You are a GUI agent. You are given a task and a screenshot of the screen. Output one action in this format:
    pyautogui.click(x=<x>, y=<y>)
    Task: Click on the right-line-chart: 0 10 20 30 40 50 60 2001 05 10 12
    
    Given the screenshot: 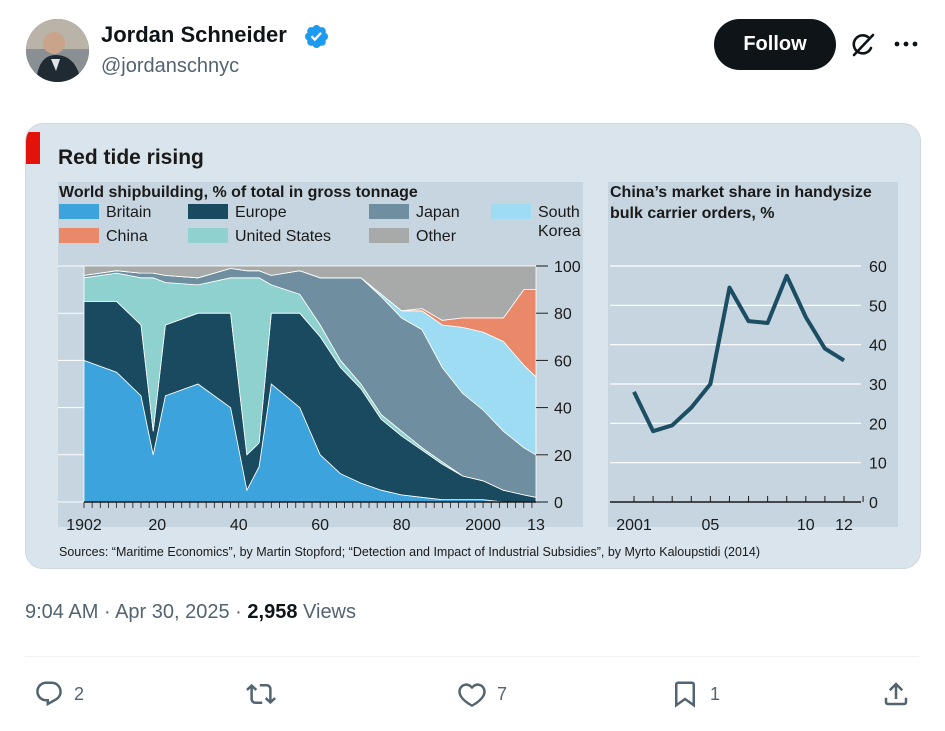 What is the action you would take?
    pyautogui.click(x=748, y=396)
    